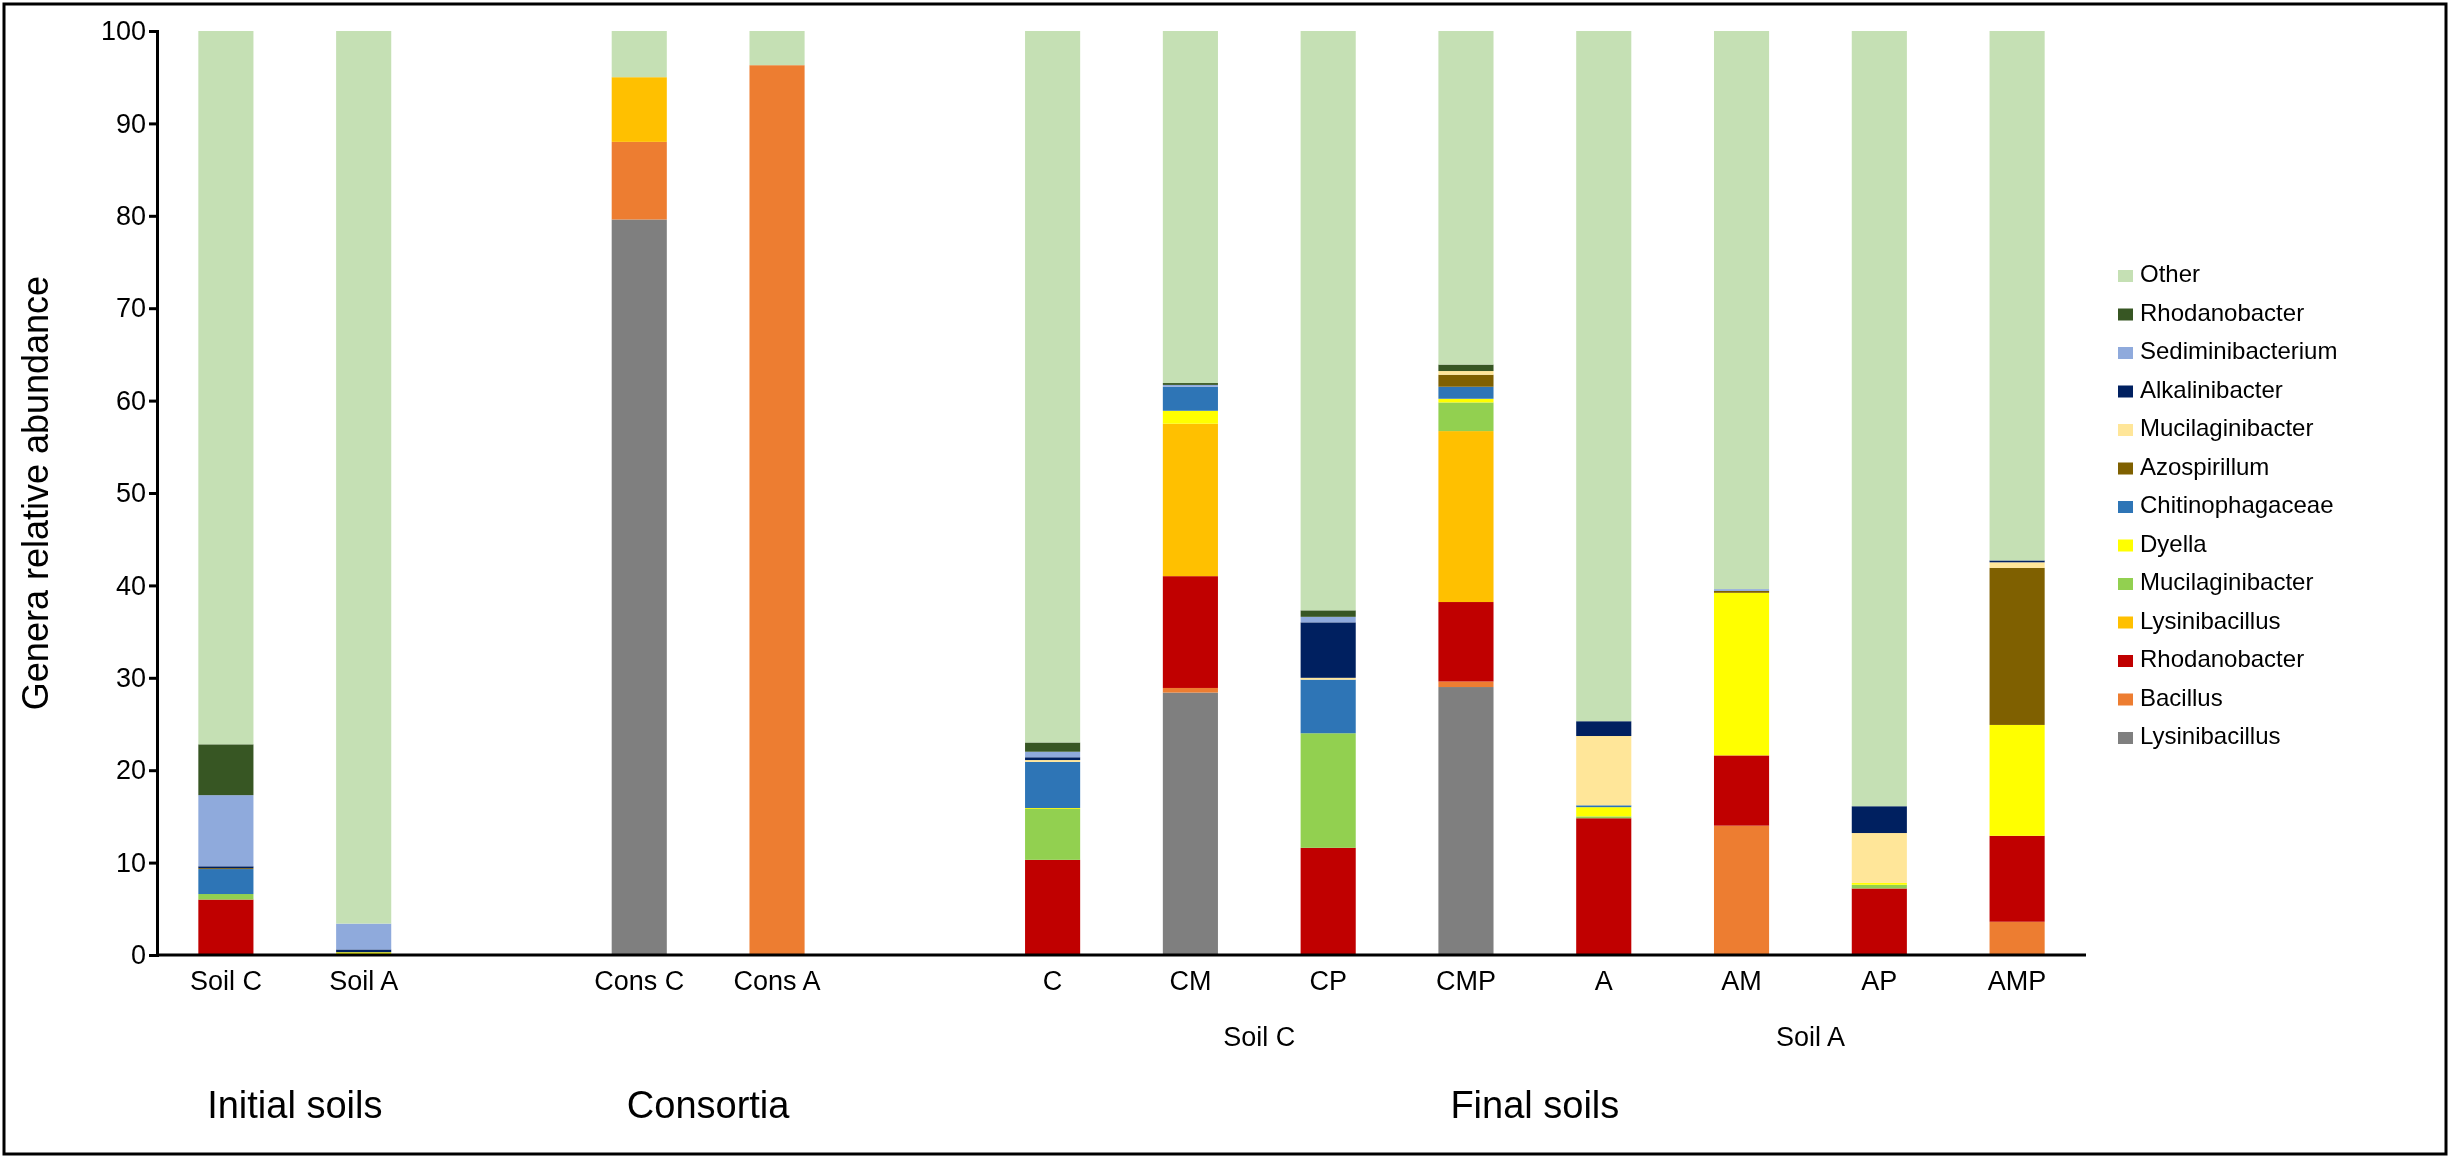 Image resolution: width=2450 pixels, height=1158 pixels. I want to click on x-tick-label: Soil A, so click(364, 981).